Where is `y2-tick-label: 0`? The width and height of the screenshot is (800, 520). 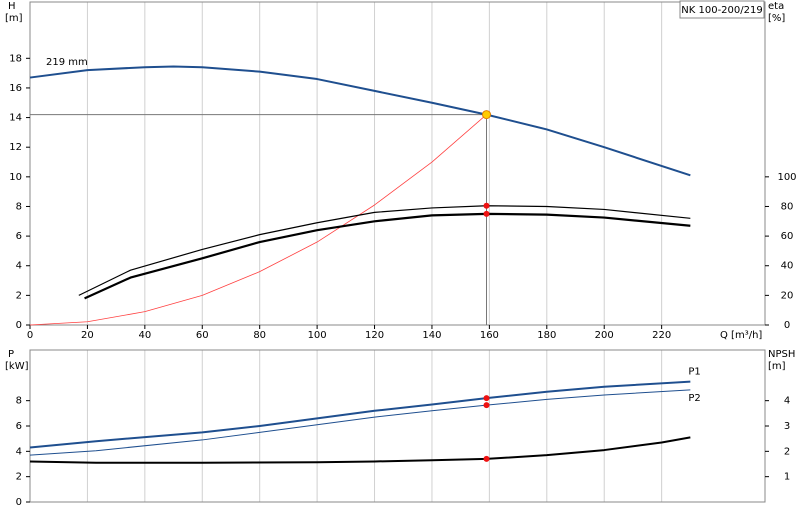 y2-tick-label: 0 is located at coordinates (787, 325).